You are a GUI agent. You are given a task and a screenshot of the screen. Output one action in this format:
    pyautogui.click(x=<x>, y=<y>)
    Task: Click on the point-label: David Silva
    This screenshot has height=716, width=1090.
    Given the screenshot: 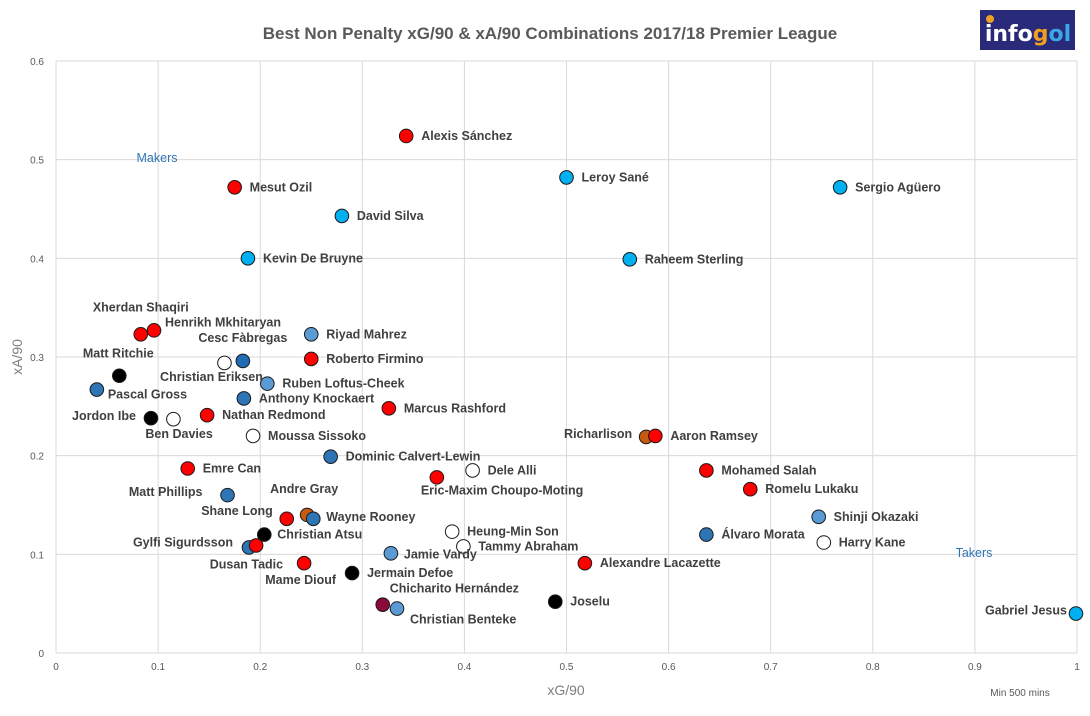 What is the action you would take?
    pyautogui.click(x=391, y=216)
    